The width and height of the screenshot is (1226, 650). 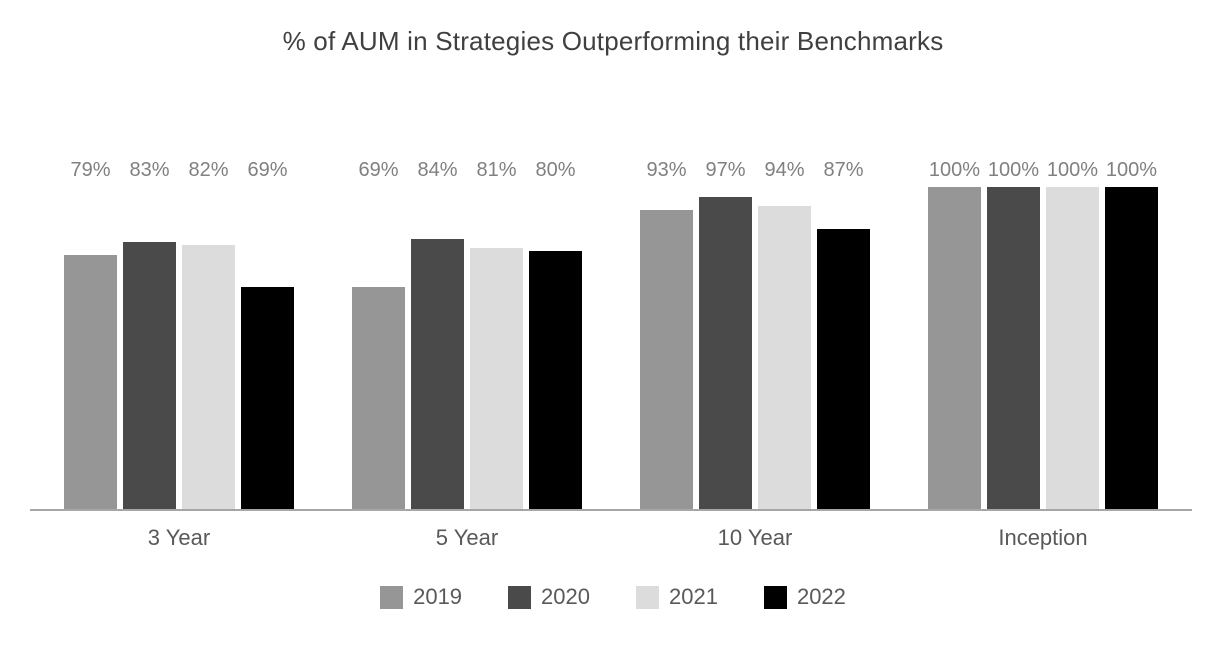 I want to click on x-axis-label-10-year: 10 Year, so click(x=755, y=537).